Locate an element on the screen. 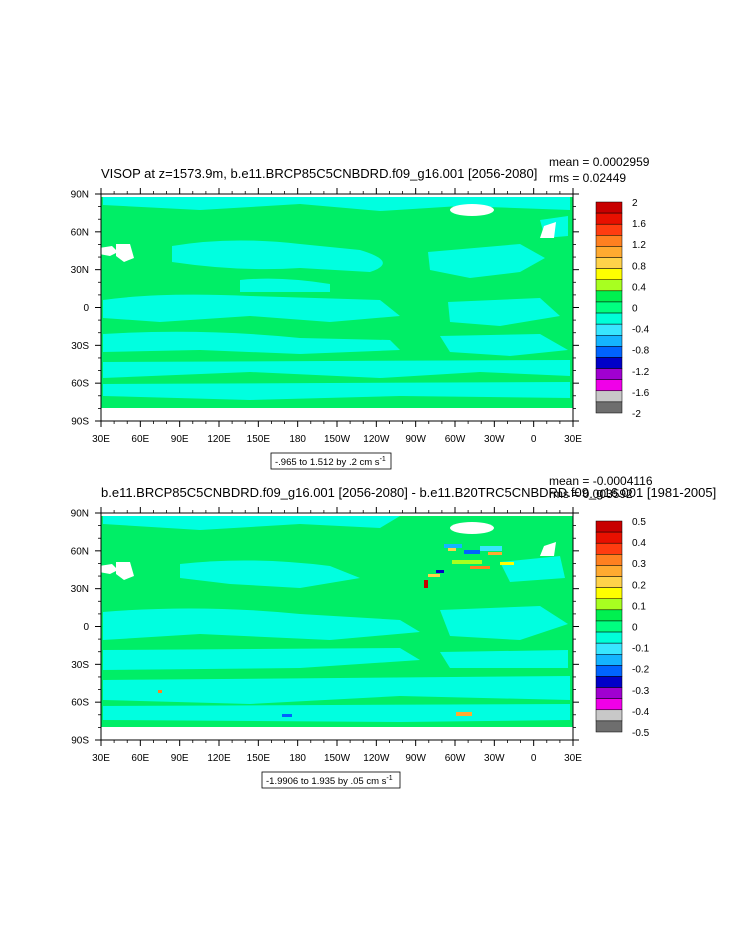 This screenshot has height=945, width=733. panel-1-x-tick-label: 90W is located at coordinates (415, 439).